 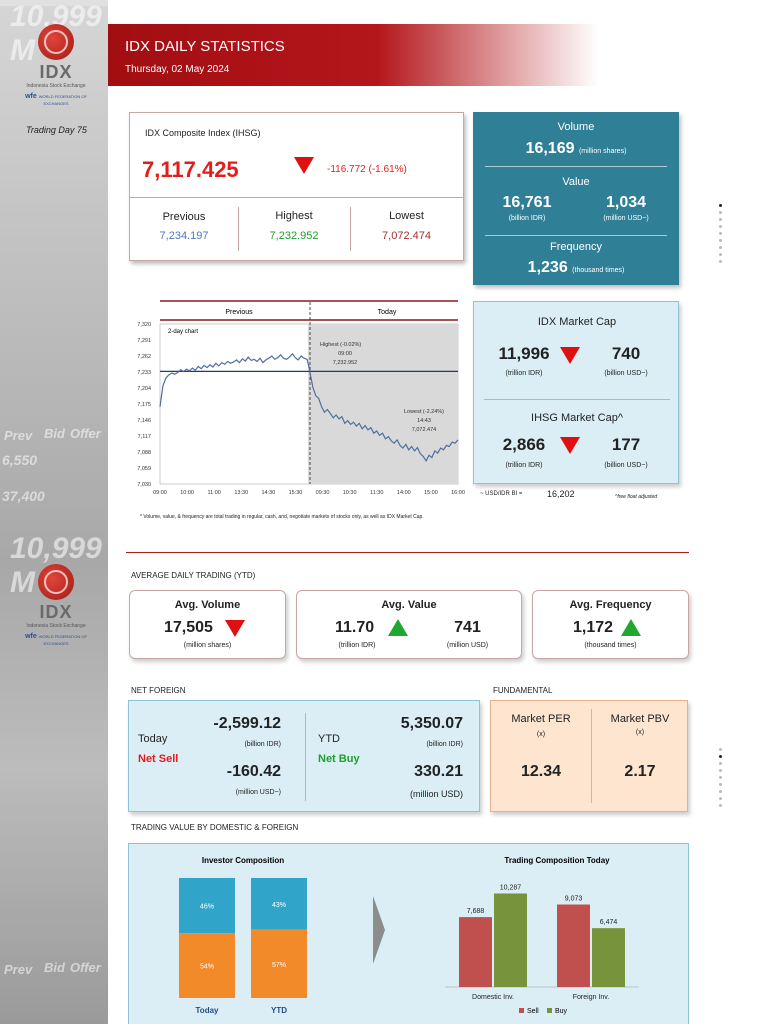 I want to click on trade-sell-value-label: 9,073, so click(x=574, y=899).